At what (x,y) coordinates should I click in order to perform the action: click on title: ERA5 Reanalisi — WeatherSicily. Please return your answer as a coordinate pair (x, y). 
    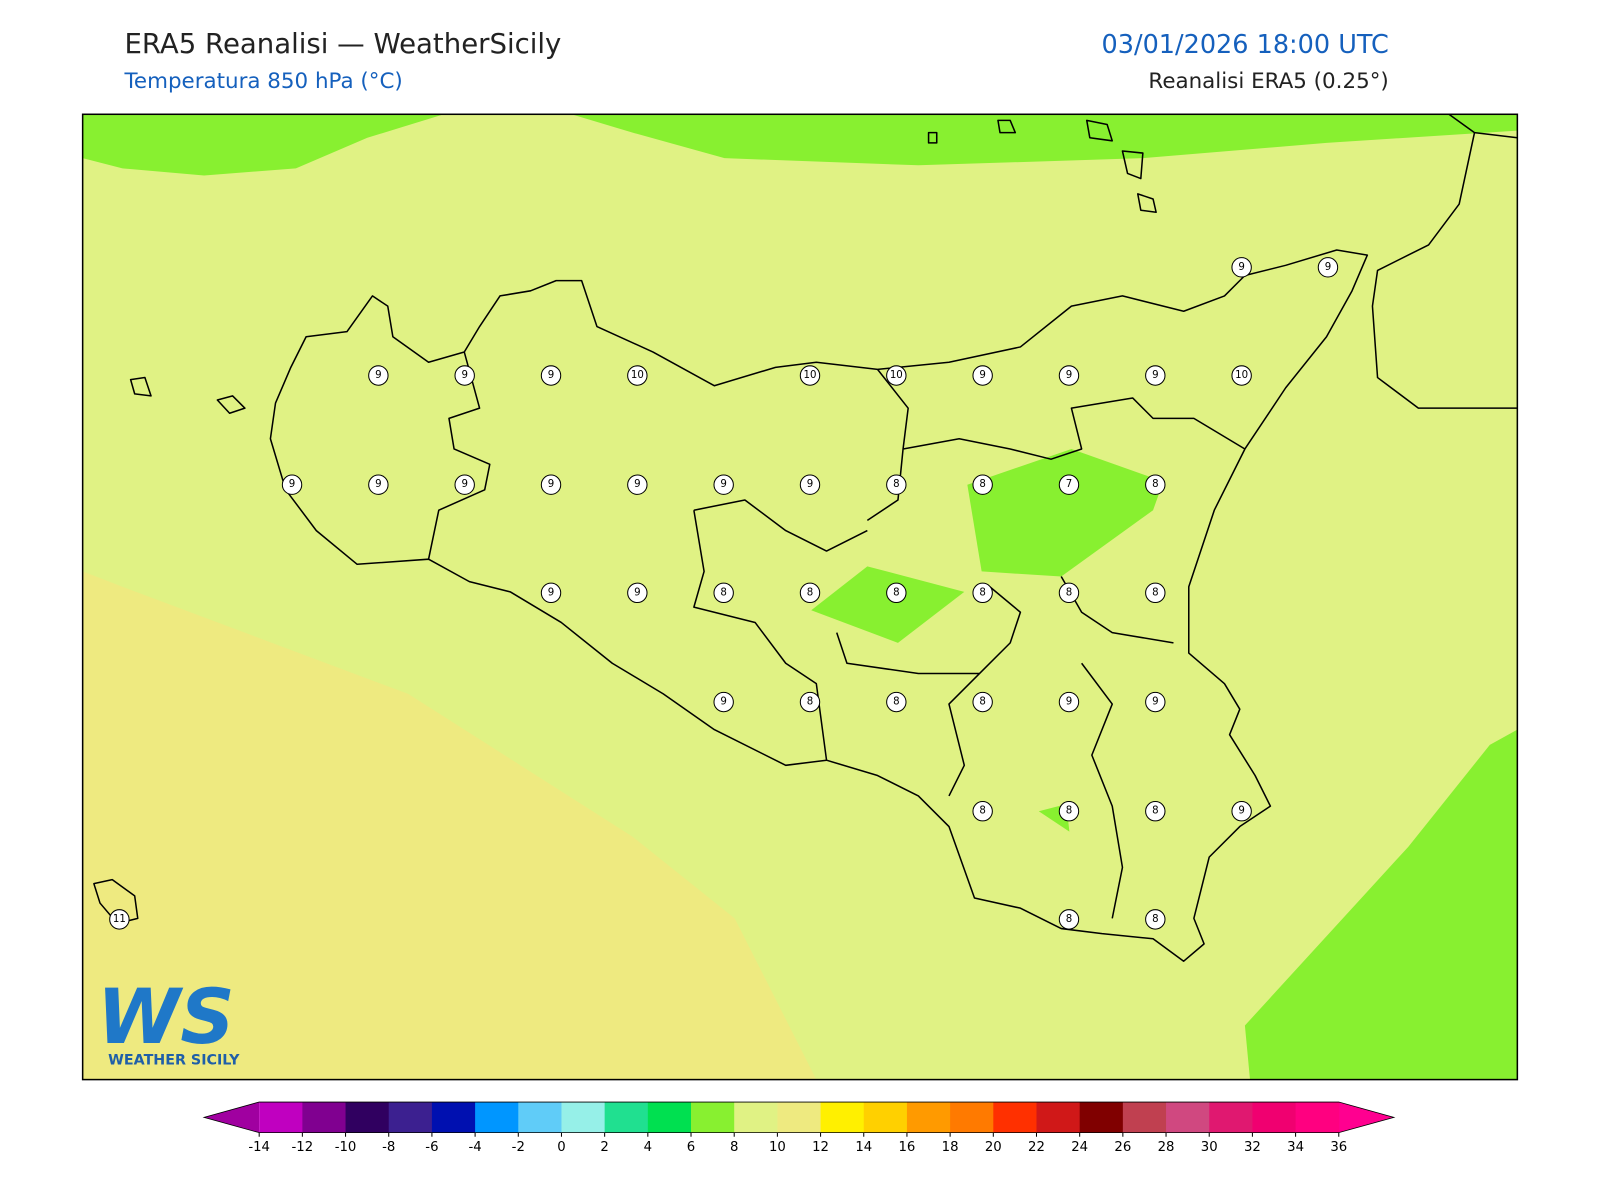
    Looking at the image, I should click on (342, 44).